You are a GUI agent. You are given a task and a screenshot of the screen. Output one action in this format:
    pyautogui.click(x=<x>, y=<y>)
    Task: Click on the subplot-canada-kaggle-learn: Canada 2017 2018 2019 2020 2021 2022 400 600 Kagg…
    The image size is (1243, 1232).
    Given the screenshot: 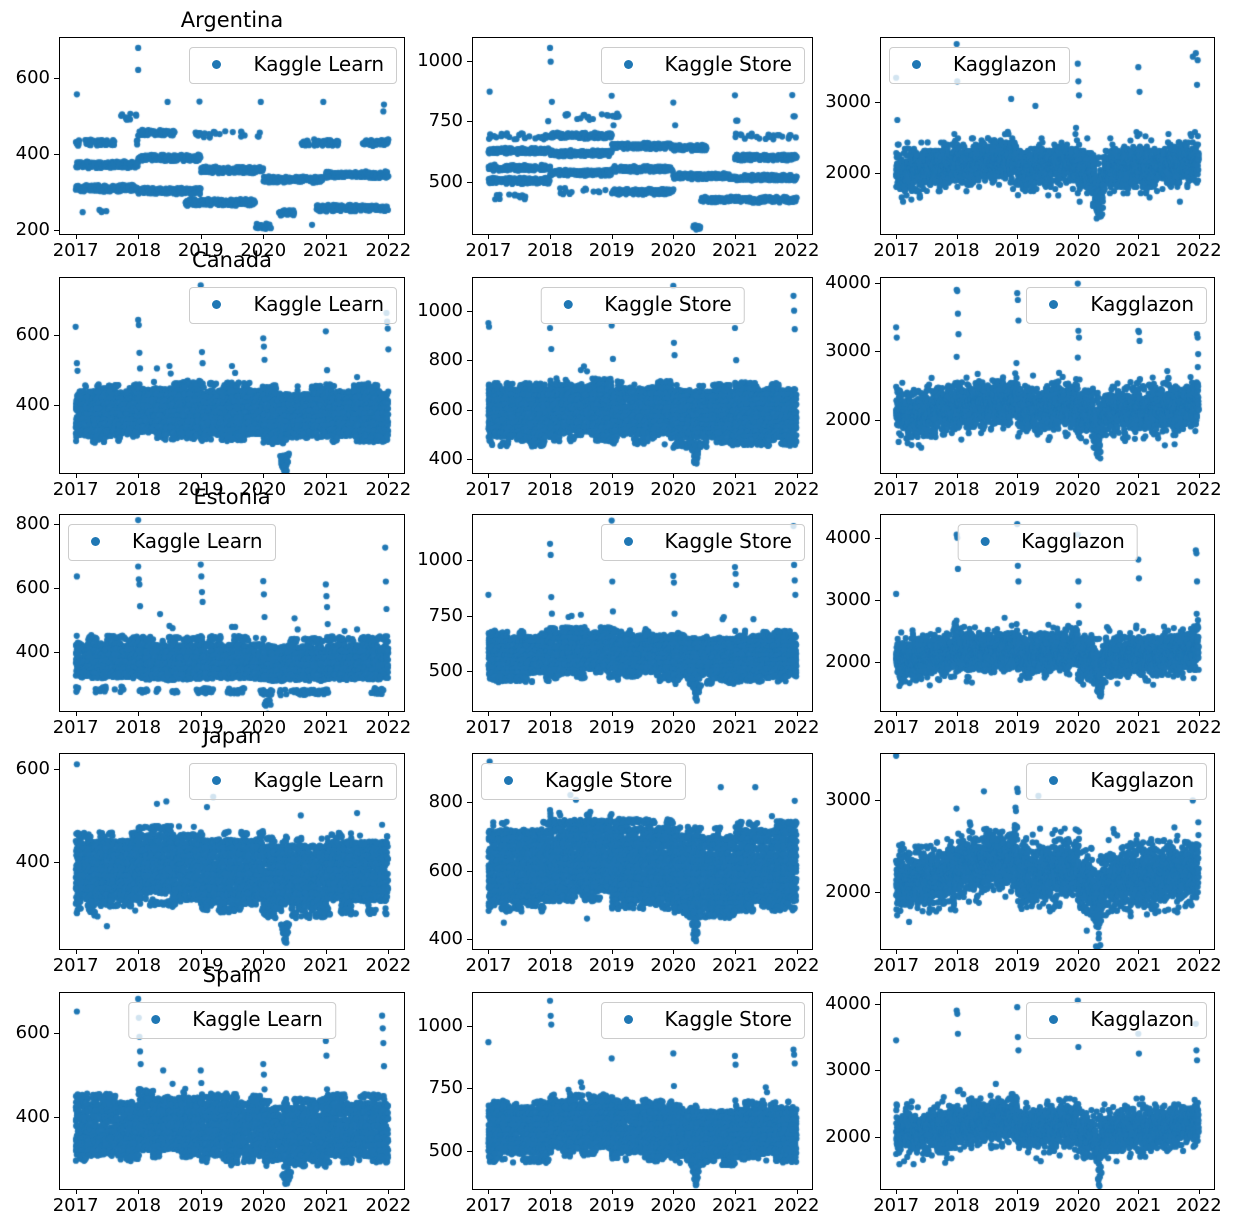 What is the action you would take?
    pyautogui.click(x=214, y=374)
    